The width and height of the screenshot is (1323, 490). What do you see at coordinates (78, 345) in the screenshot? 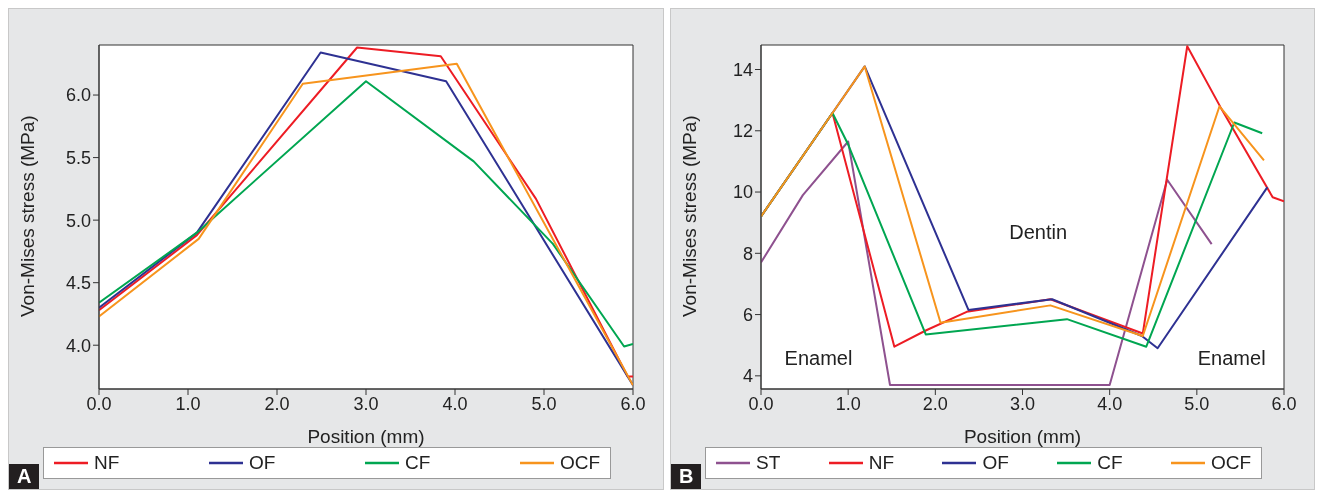
I see `y-tick-label: 4.0` at bounding box center [78, 345].